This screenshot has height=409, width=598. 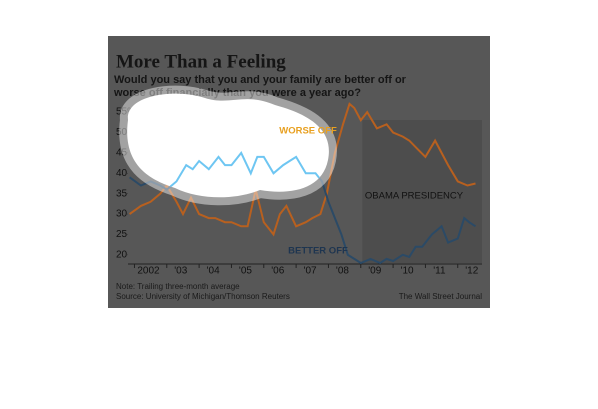 I want to click on highlighted-line, so click(x=229, y=174).